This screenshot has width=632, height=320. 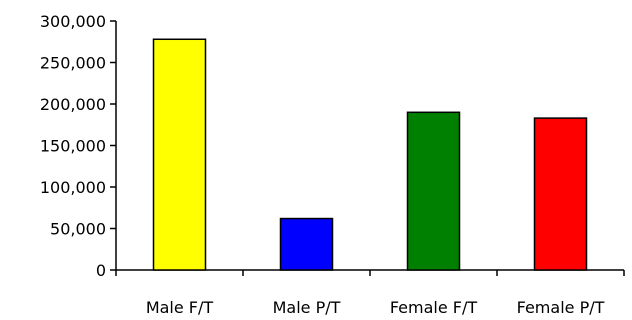 I want to click on x-category-label: Male F/T, so click(x=180, y=307).